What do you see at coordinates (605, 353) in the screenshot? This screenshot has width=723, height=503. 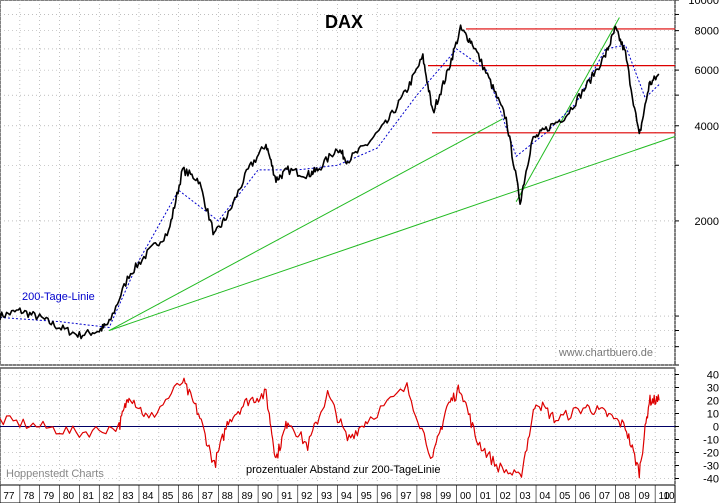 I see `watermark: www.chartbuero.de` at bounding box center [605, 353].